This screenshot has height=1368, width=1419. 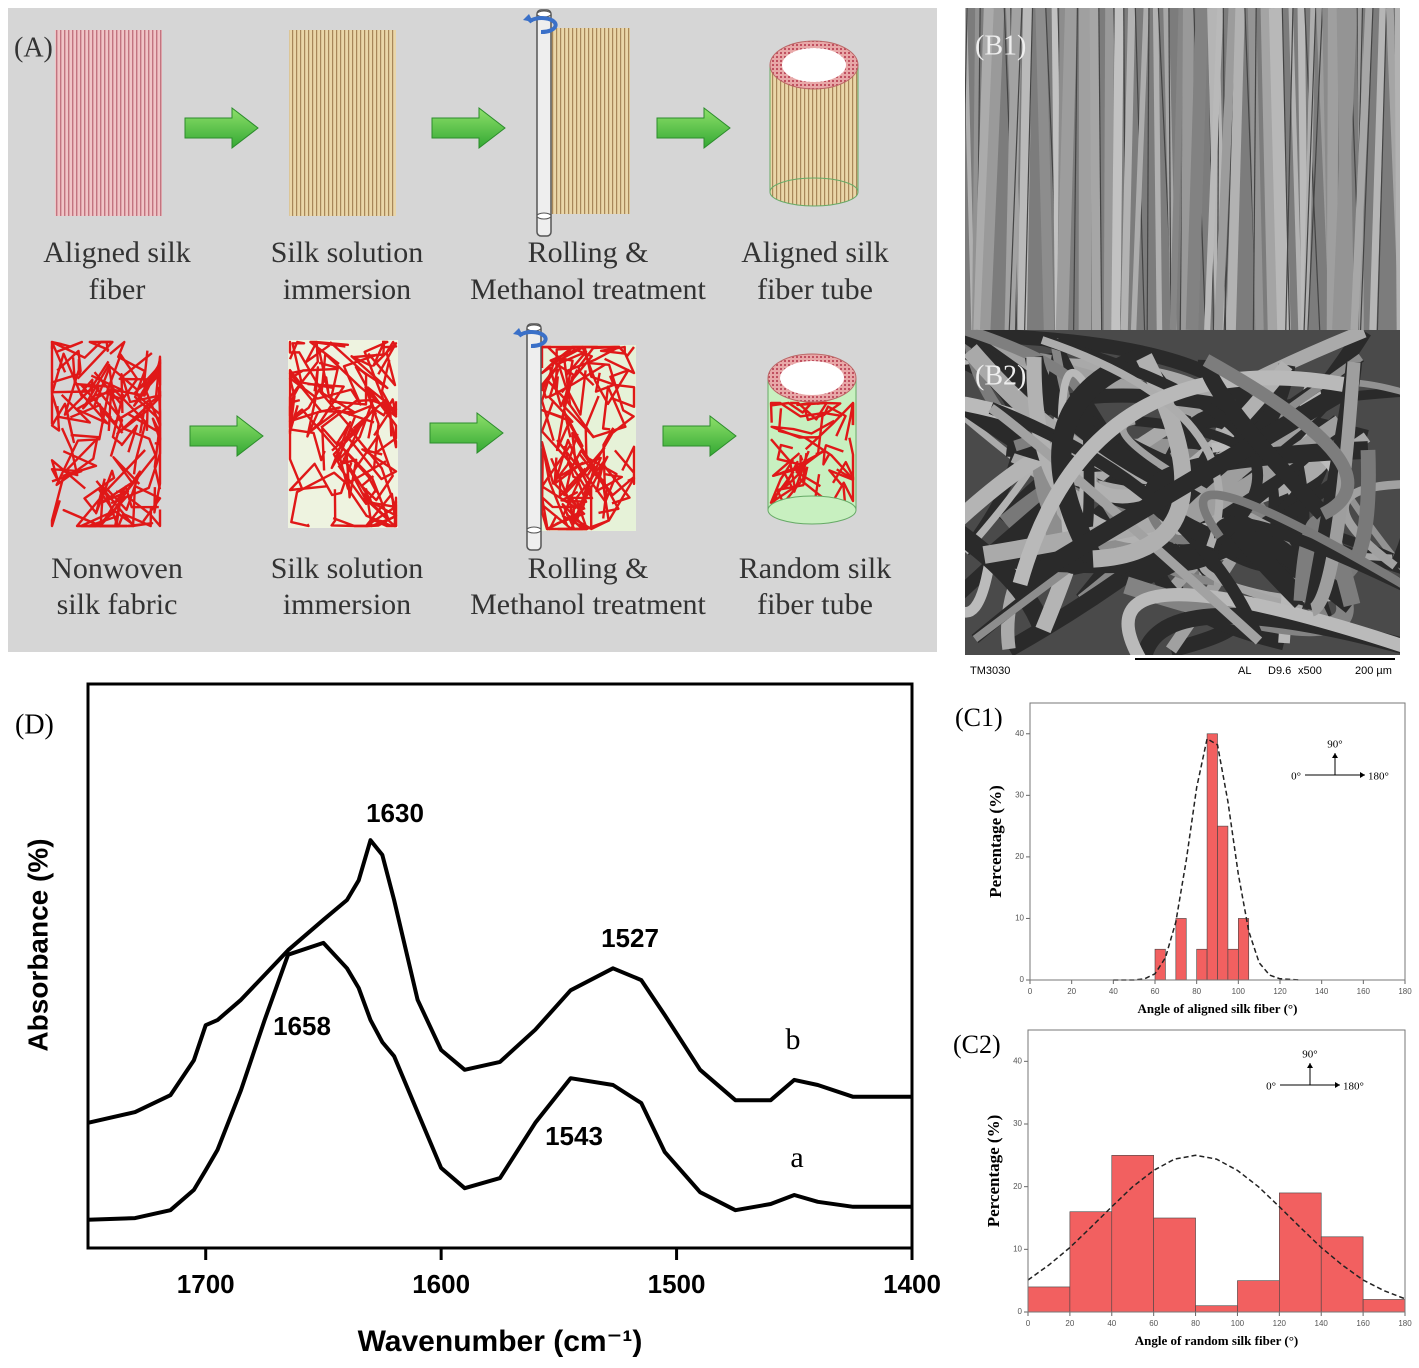 I want to click on sem-footer: D9.6, so click(x=1279, y=671).